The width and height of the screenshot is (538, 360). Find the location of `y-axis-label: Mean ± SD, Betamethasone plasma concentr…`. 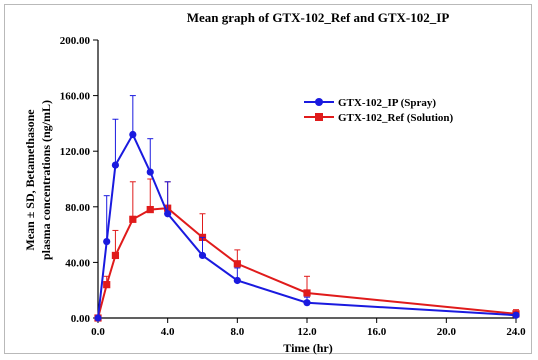

y-axis-label: Mean ± SD, Betamethasone plasma concentr… is located at coordinates (38, 180).